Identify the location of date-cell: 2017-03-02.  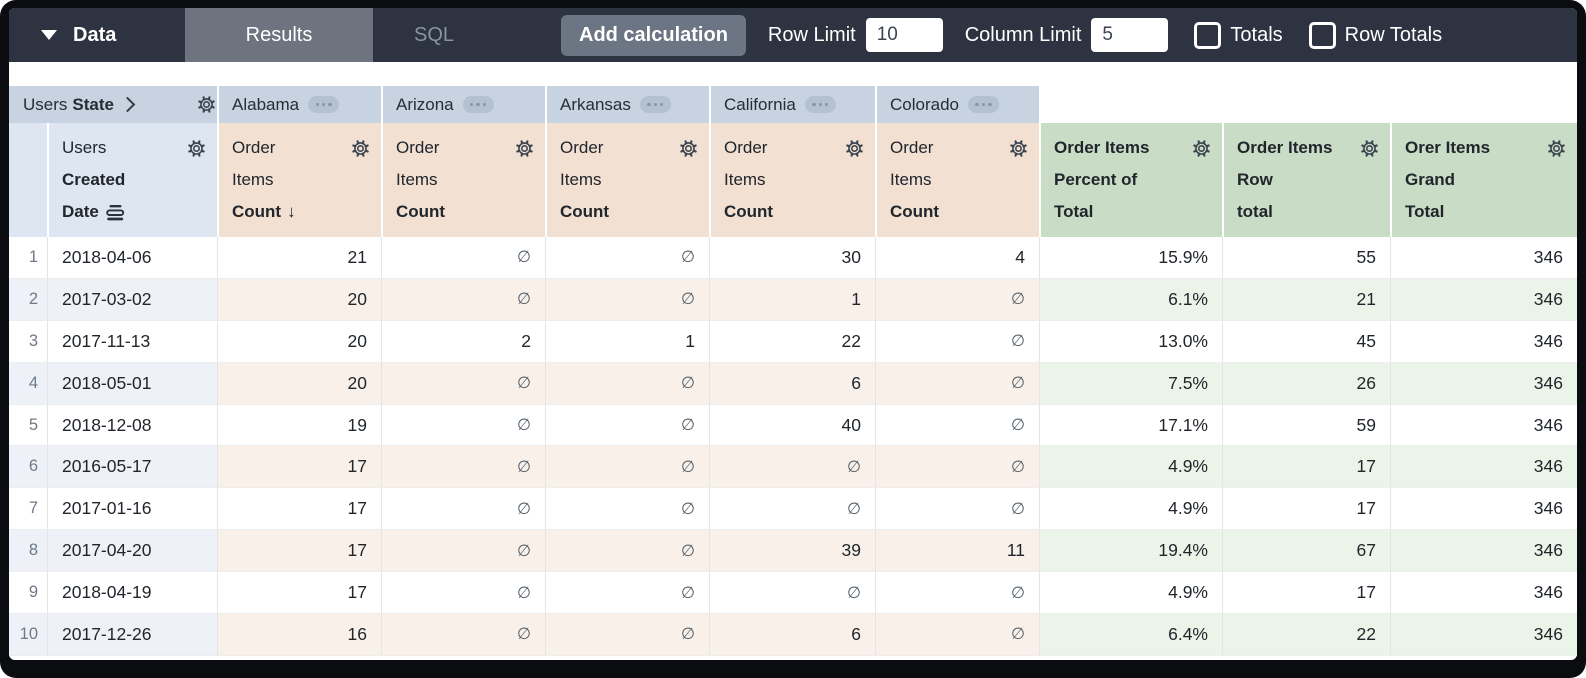
(132, 299).